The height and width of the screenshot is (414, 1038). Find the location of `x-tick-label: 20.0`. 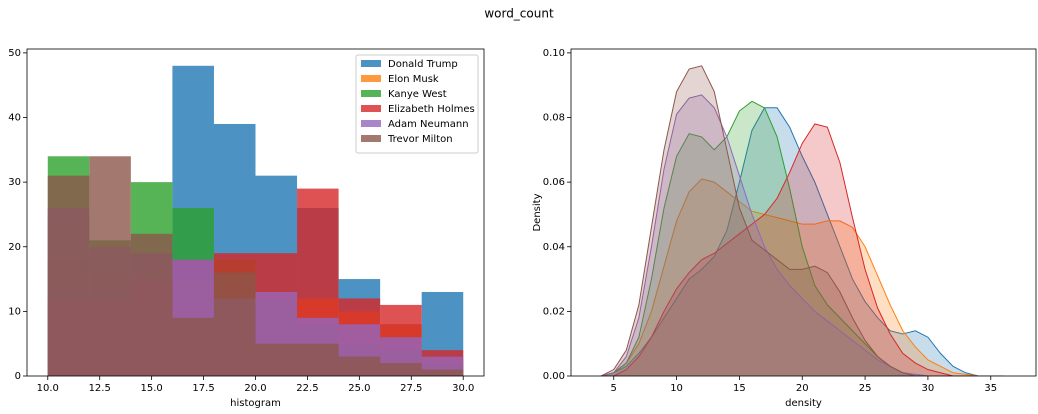

x-tick-label: 20.0 is located at coordinates (255, 388).